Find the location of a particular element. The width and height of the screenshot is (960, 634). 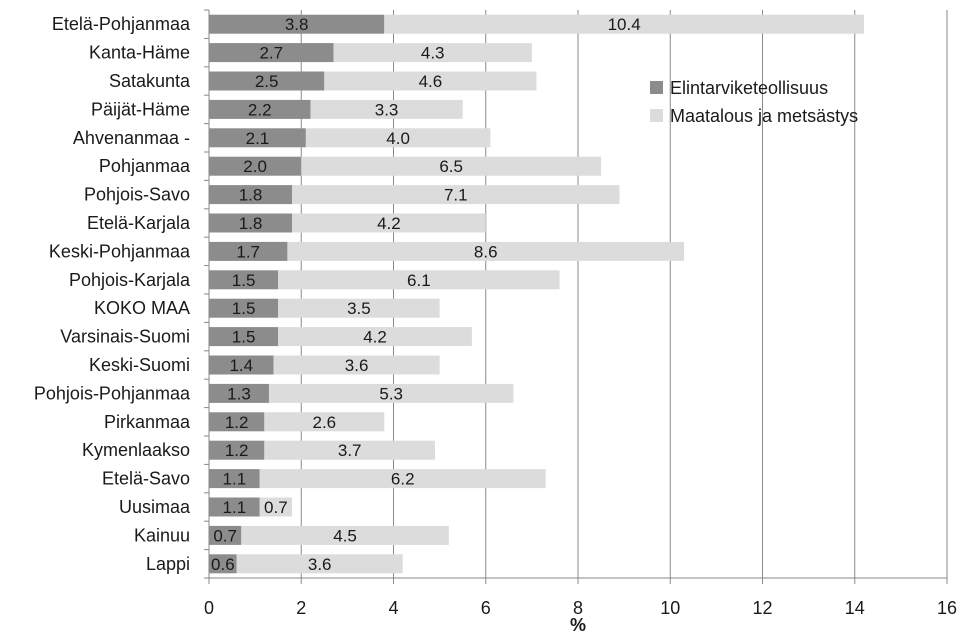

value-label: 2.1 is located at coordinates (258, 138).